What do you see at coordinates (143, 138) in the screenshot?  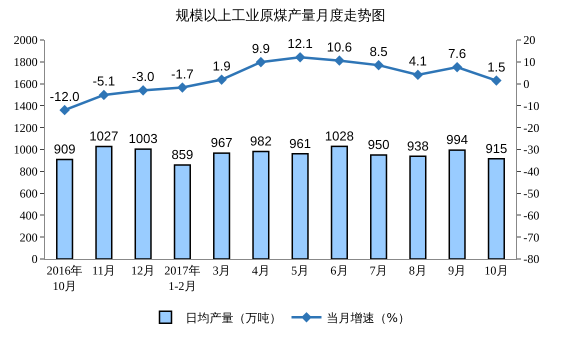 I see `data-label: 1003` at bounding box center [143, 138].